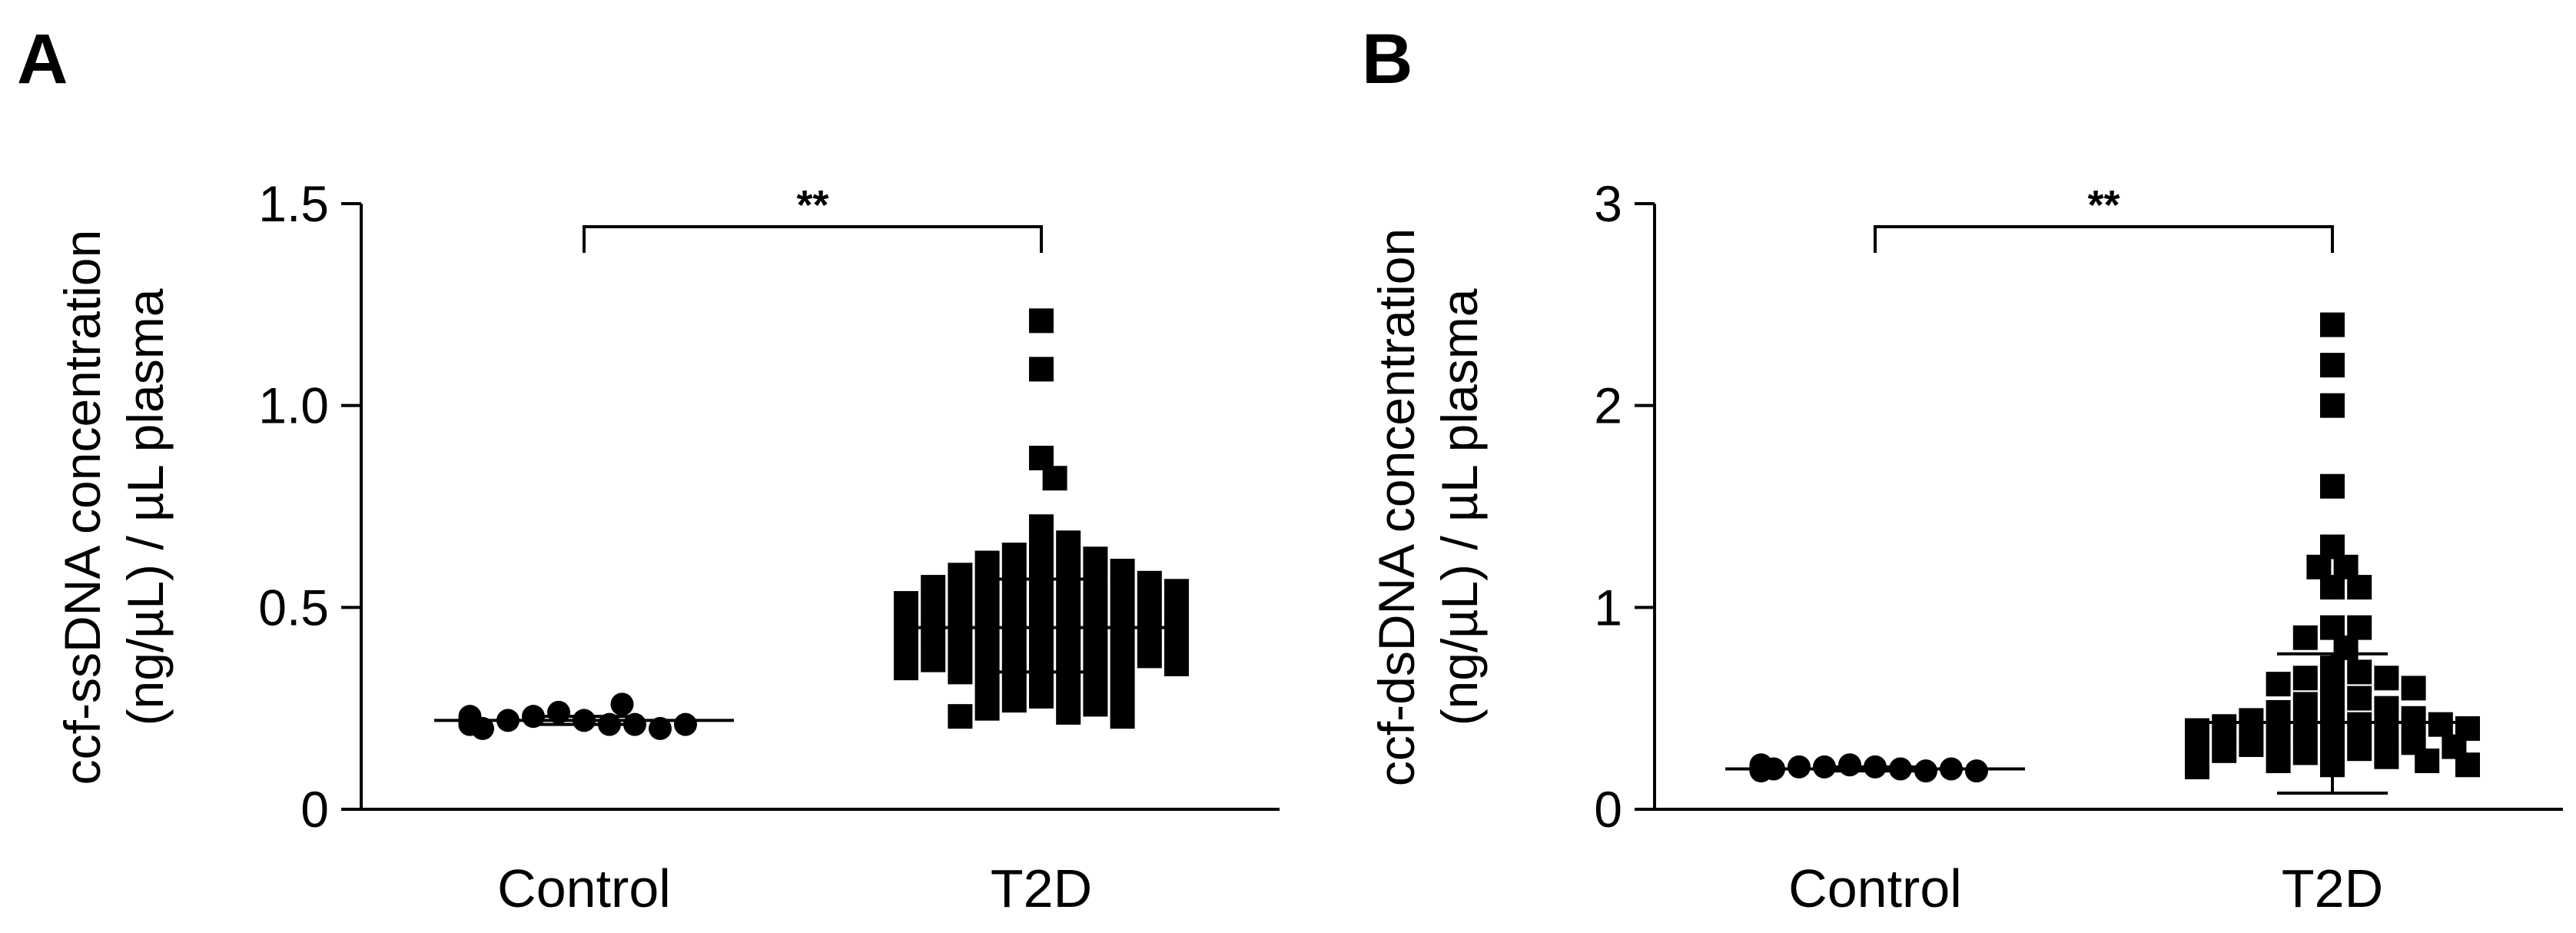 The image size is (2576, 933). I want to click on panel-letter: A, so click(42, 59).